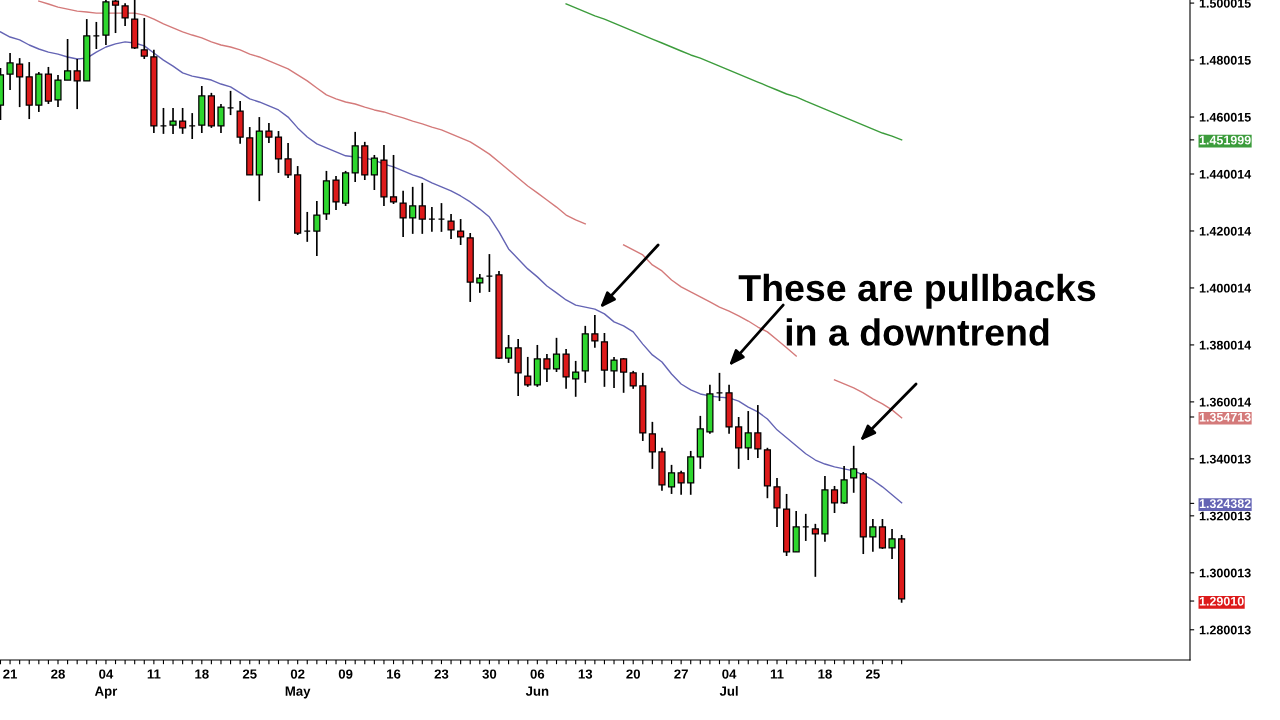  I want to click on x-tick-label: 06 Jun, so click(537, 682).